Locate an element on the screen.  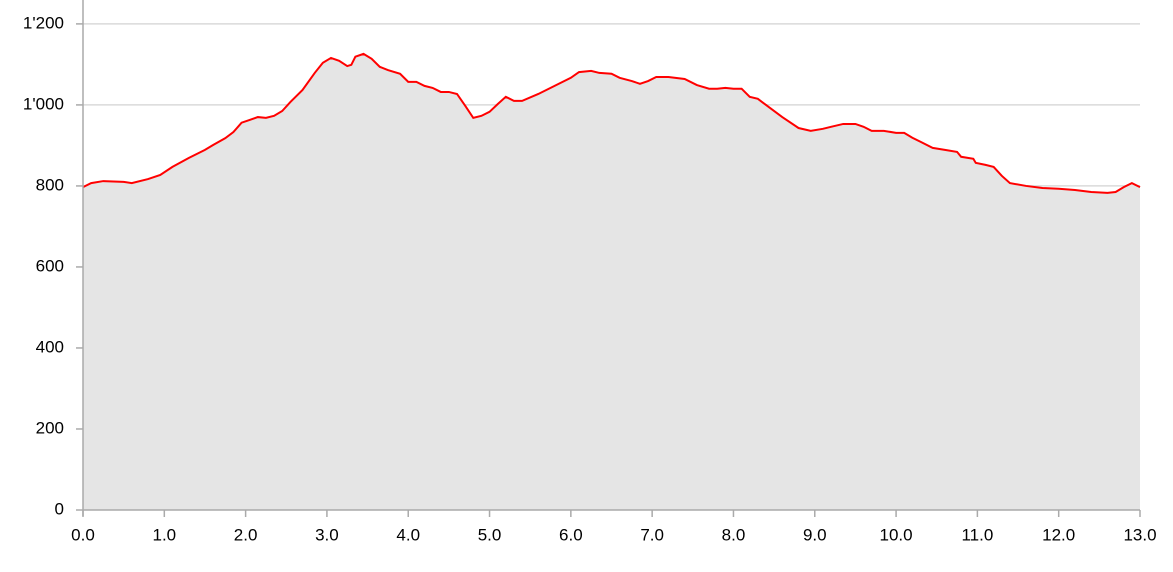
y-tick-label: 400 is located at coordinates (50, 346).